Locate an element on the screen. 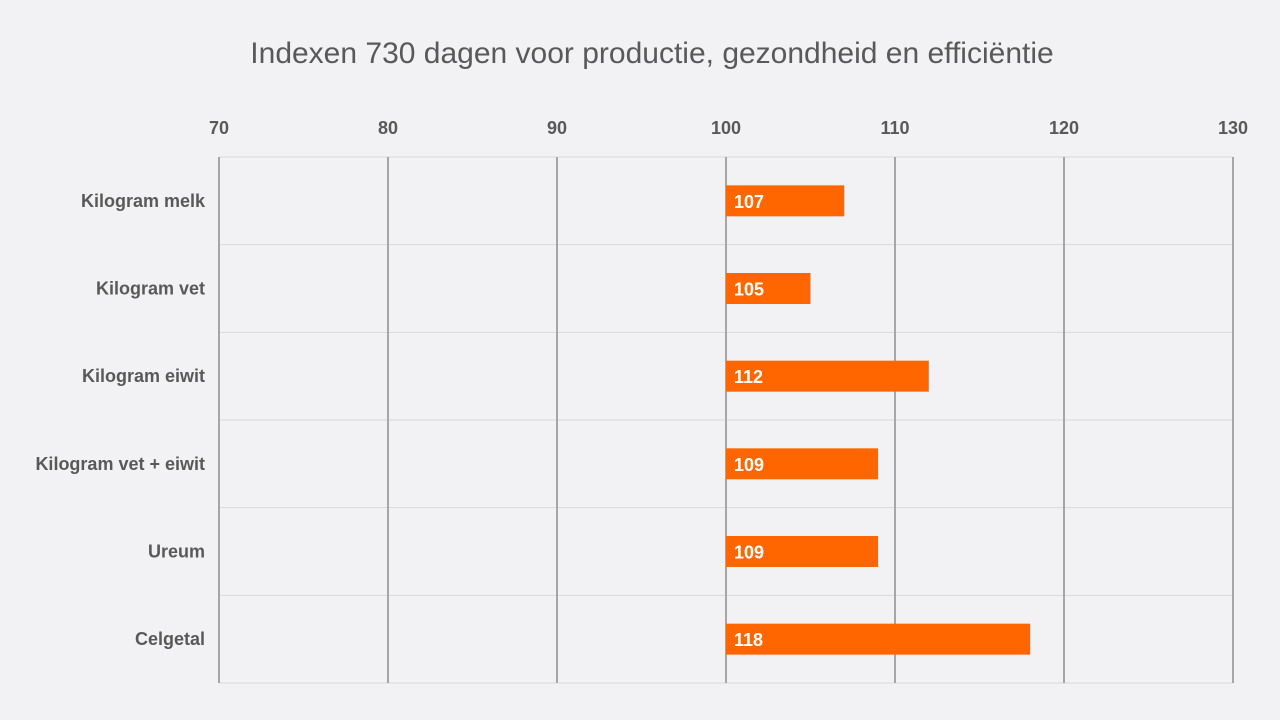  x-tick-label: 100 is located at coordinates (726, 128).